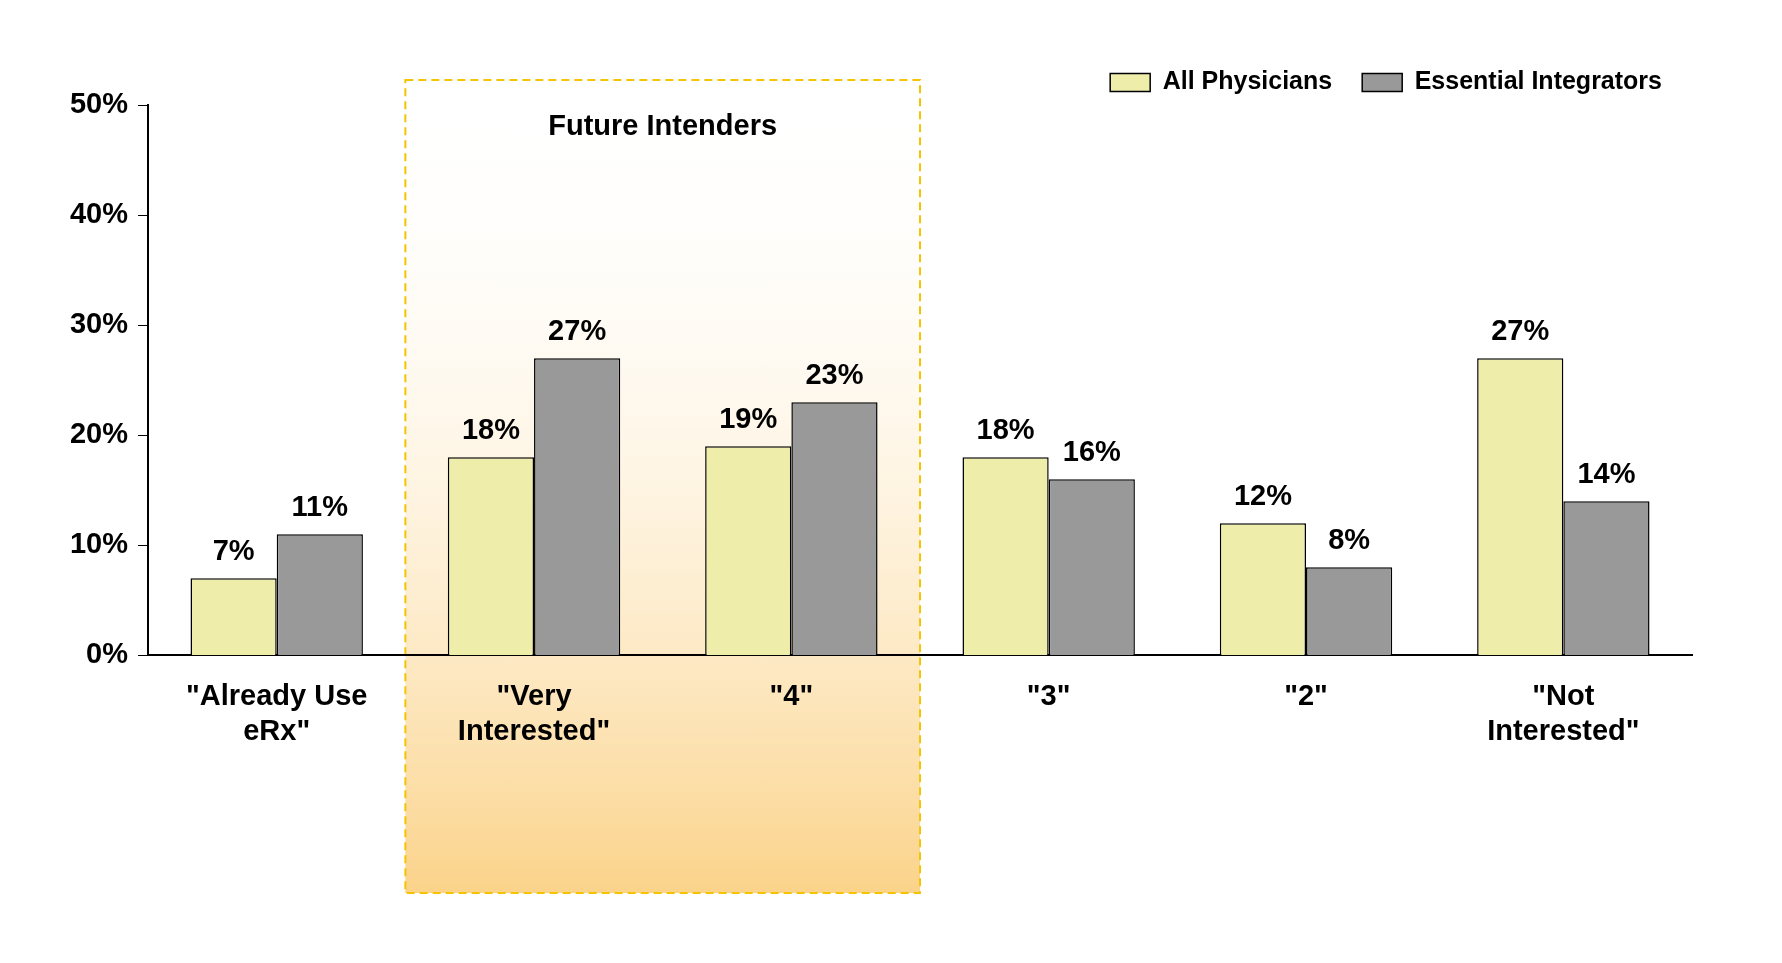  What do you see at coordinates (99, 323) in the screenshot?
I see `y-tick-label: 30%` at bounding box center [99, 323].